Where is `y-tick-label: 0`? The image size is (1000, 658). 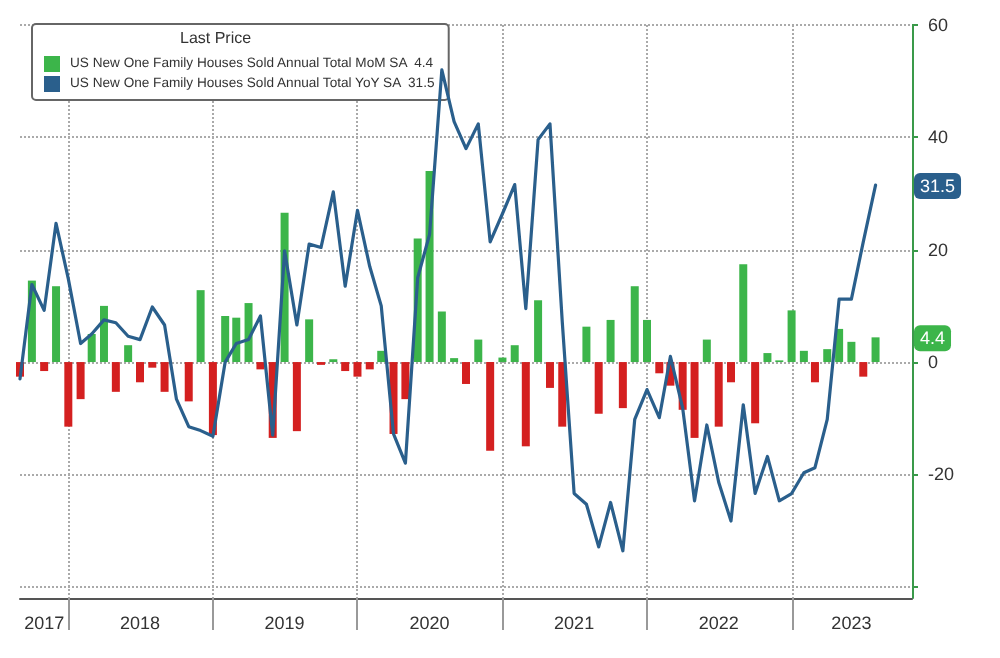 y-tick-label: 0 is located at coordinates (933, 362).